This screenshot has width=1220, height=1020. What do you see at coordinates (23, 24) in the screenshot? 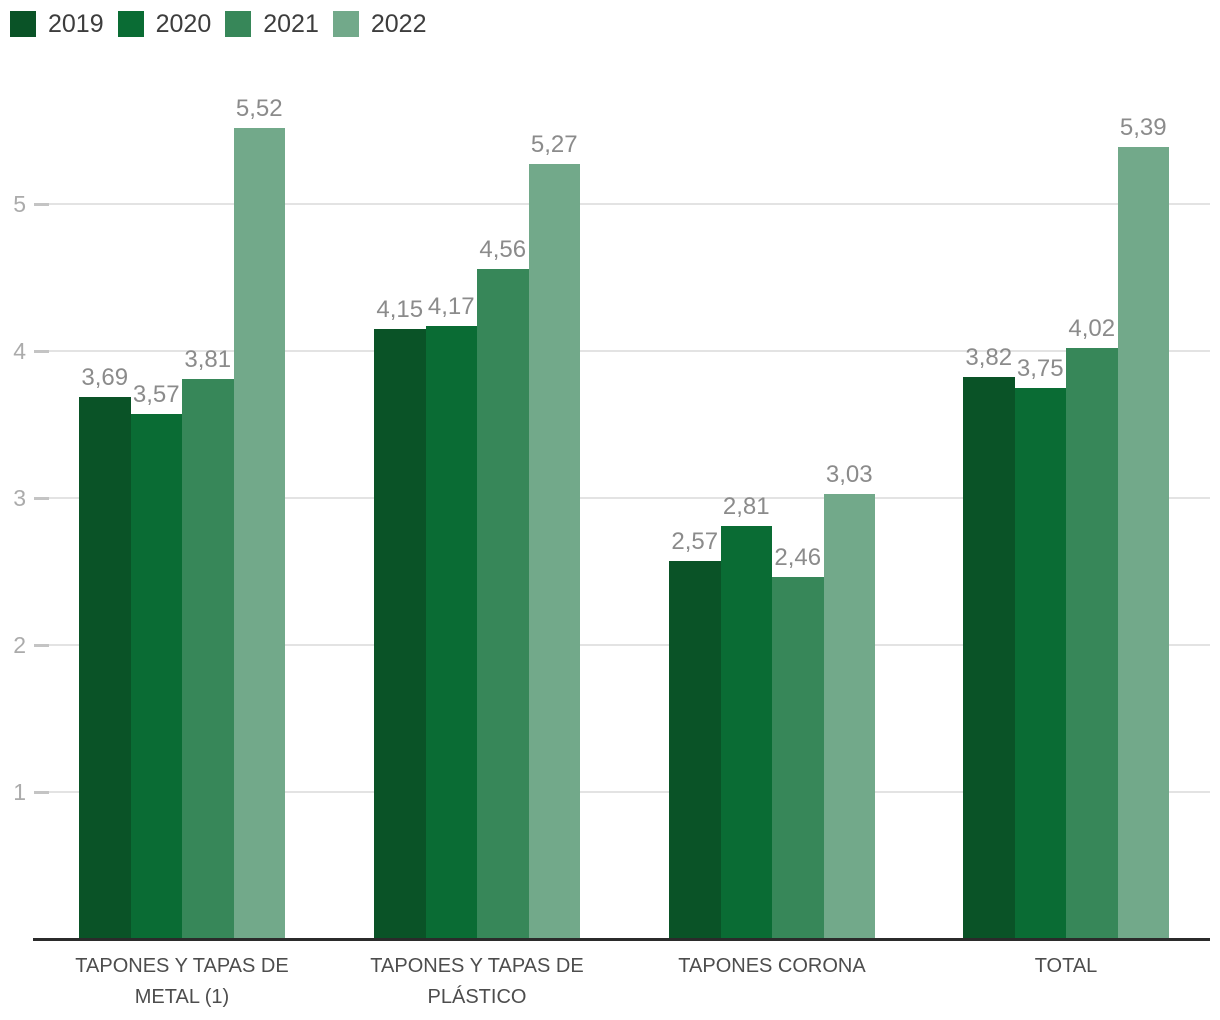
I see `legend-color-swatch-2019` at bounding box center [23, 24].